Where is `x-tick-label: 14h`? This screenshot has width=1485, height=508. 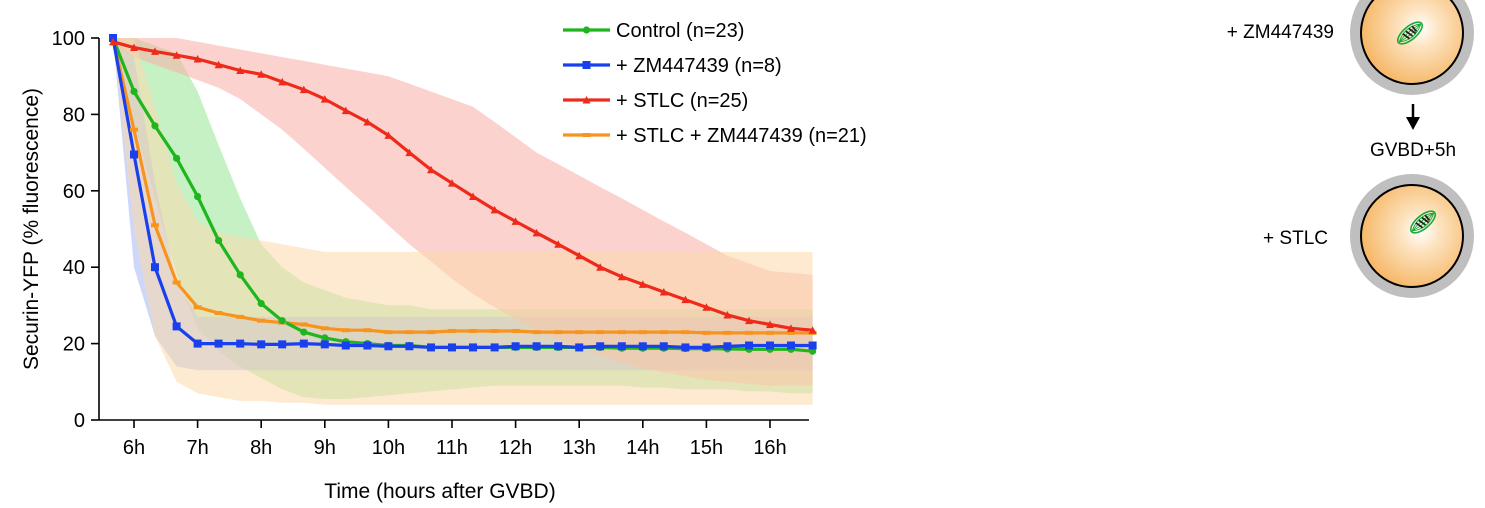
x-tick-label: 14h is located at coordinates (642, 448).